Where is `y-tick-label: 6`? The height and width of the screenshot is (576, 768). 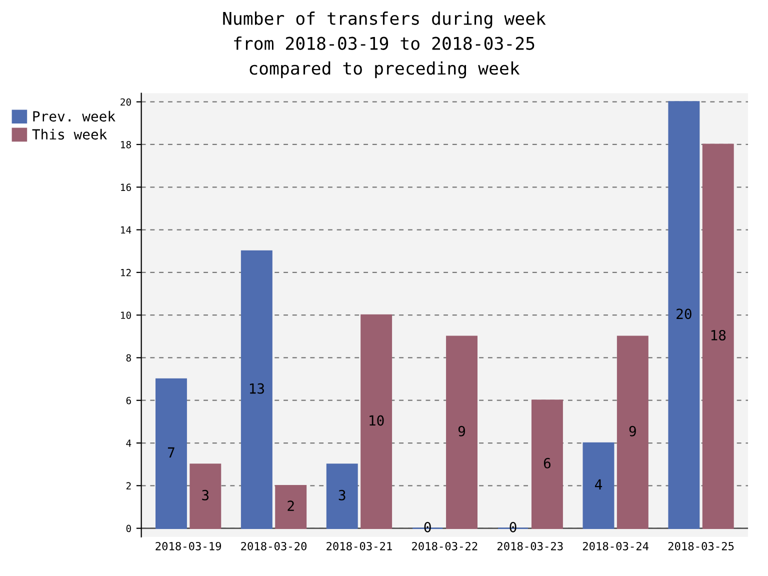 y-tick-label: 6 is located at coordinates (128, 400).